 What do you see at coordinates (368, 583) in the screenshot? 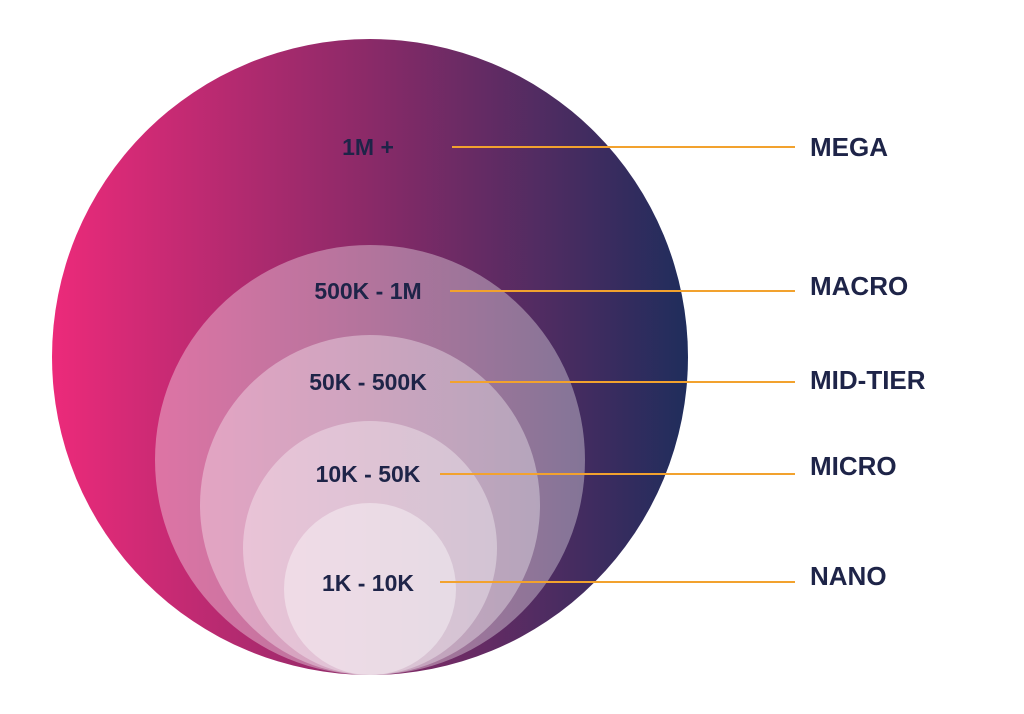
I see `range-label: 1K - 10K` at bounding box center [368, 583].